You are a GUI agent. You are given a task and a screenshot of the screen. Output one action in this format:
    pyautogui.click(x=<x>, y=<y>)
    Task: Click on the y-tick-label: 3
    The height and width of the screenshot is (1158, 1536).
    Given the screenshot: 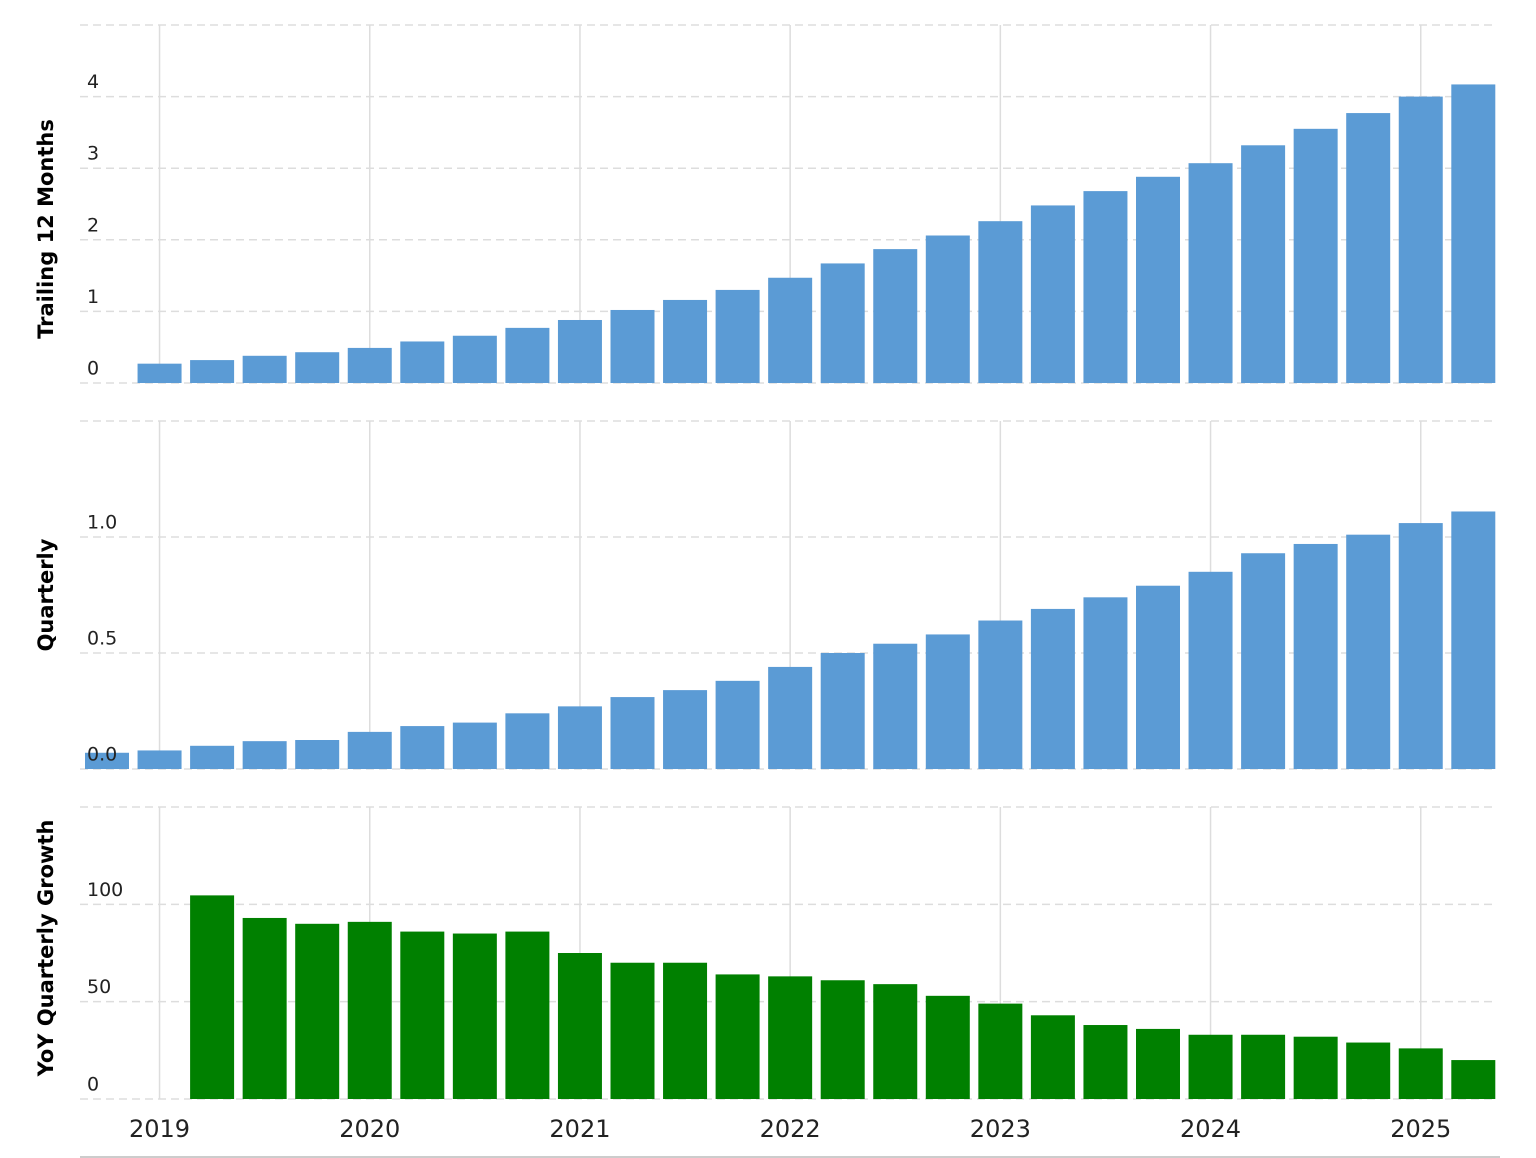 What is the action you would take?
    pyautogui.click(x=93, y=154)
    